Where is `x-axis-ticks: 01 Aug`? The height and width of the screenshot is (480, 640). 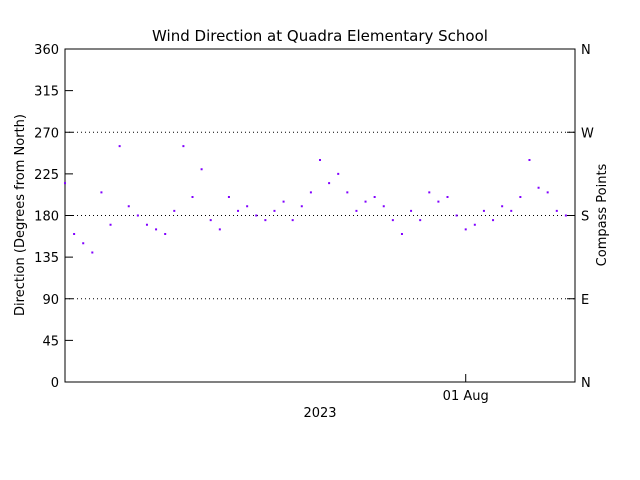 x-axis-ticks: 01 Aug is located at coordinates (466, 389).